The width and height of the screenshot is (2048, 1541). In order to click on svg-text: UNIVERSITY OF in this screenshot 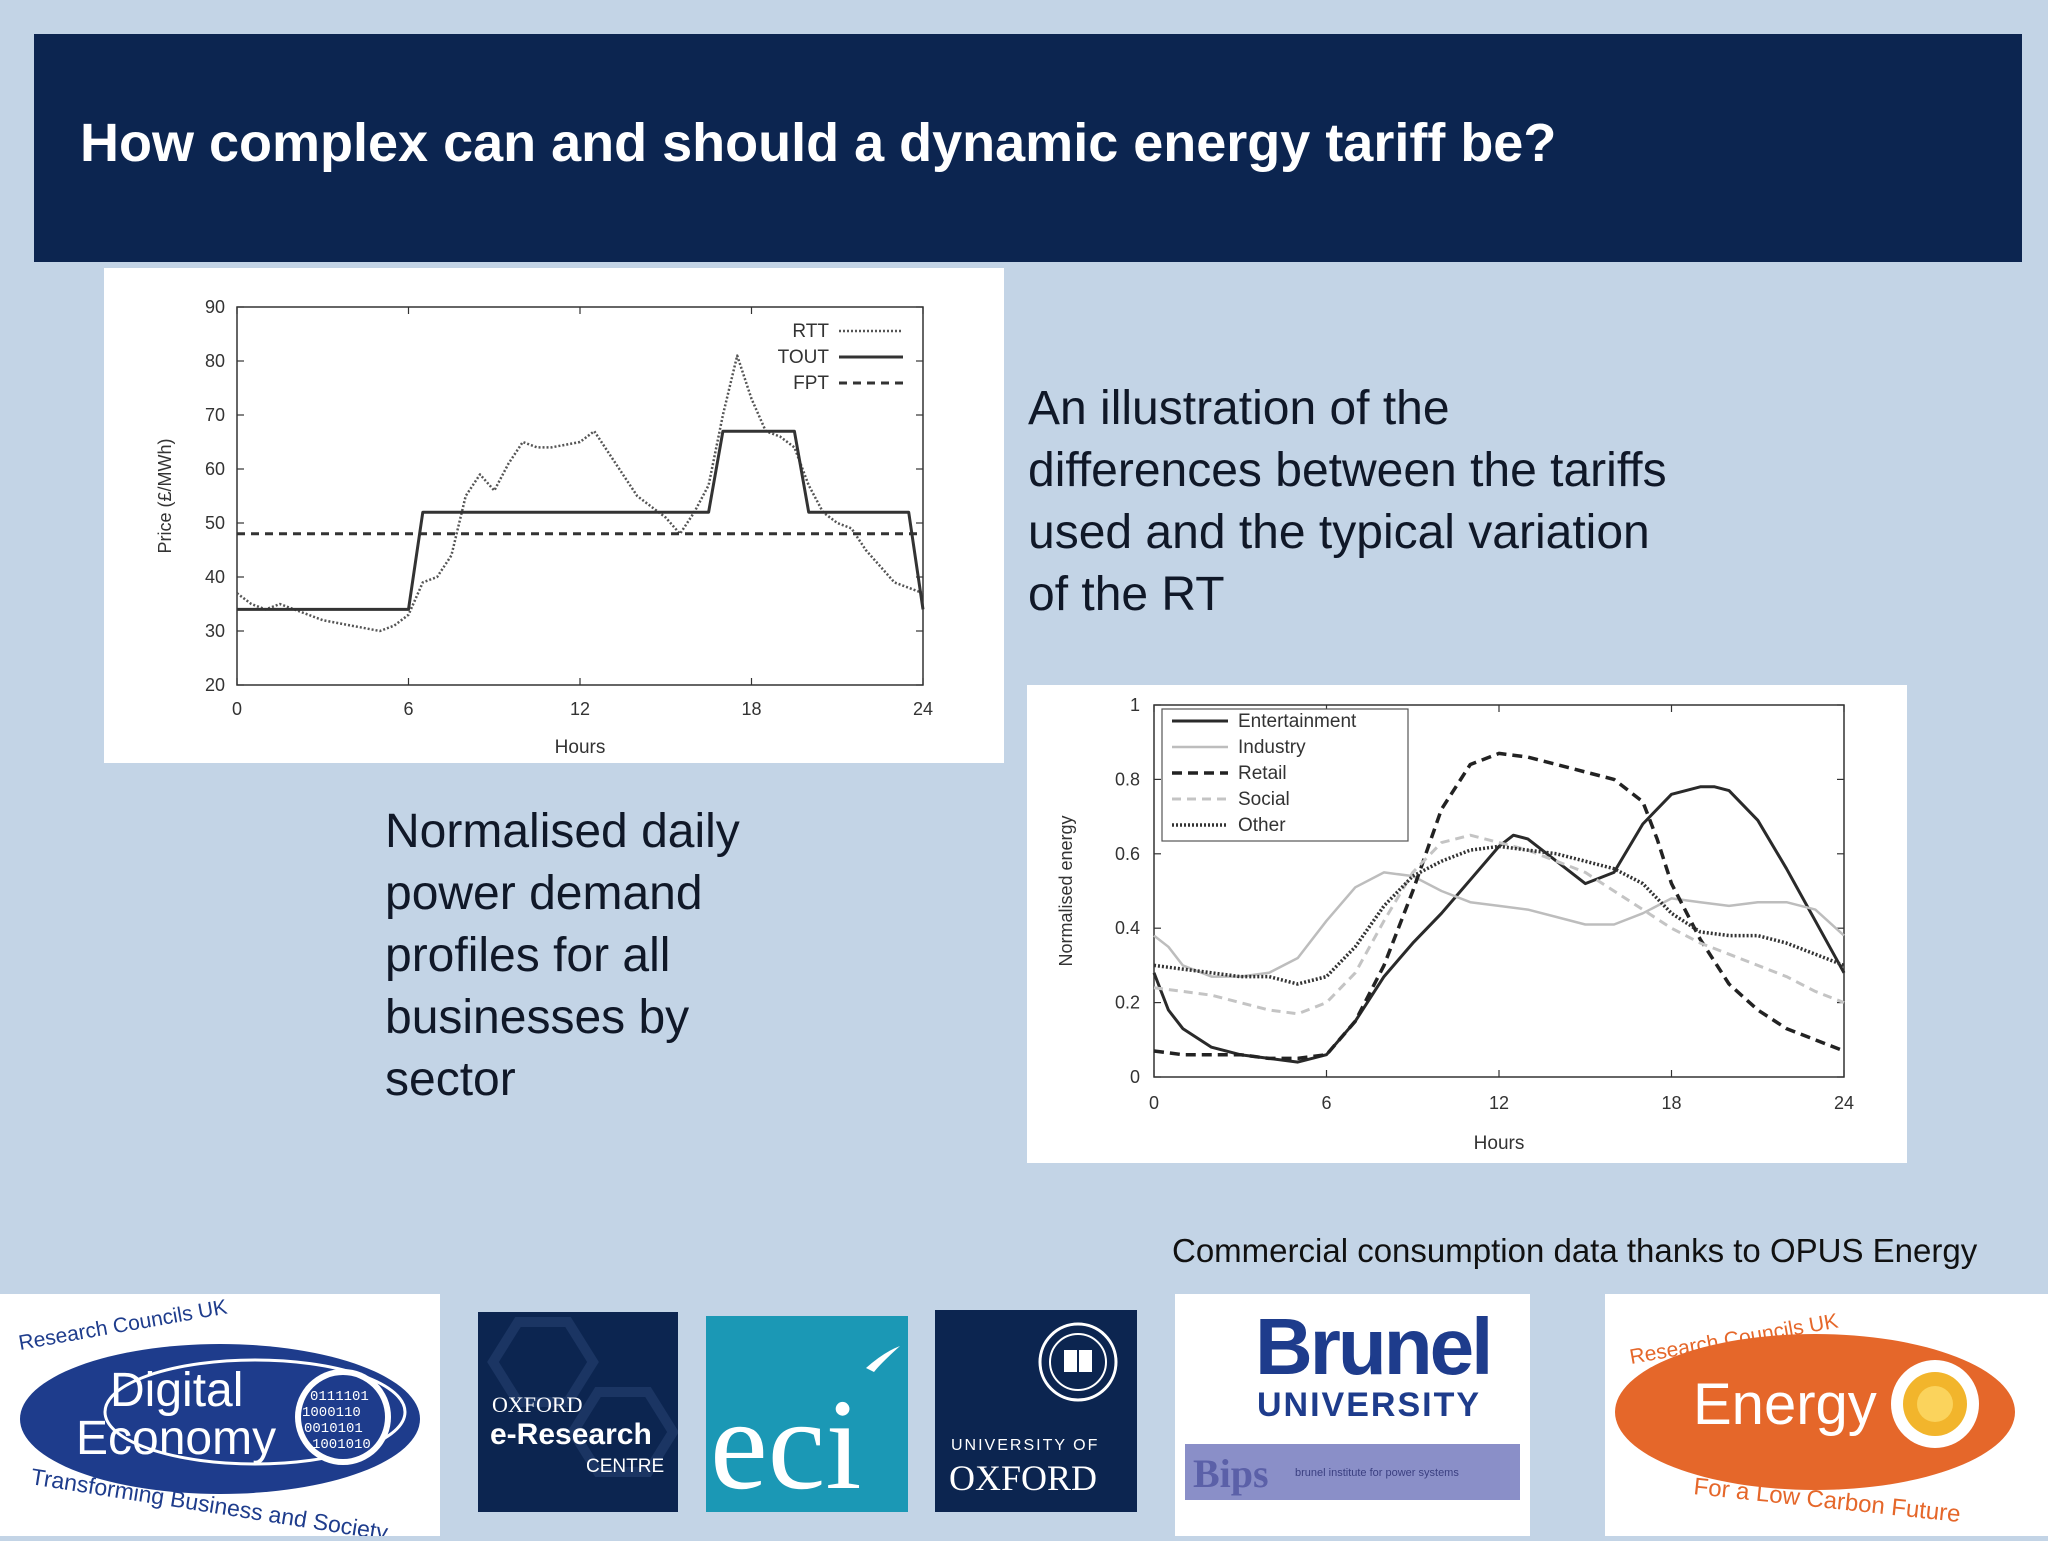, I will do `click(1025, 1445)`.